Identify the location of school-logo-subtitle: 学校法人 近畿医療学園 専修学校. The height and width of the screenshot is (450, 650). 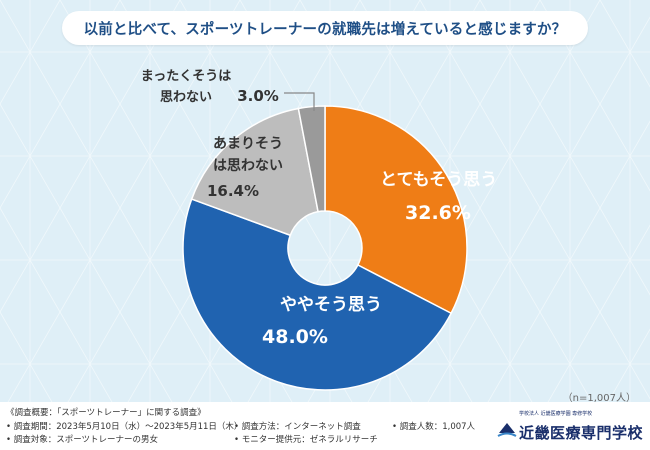
(556, 414).